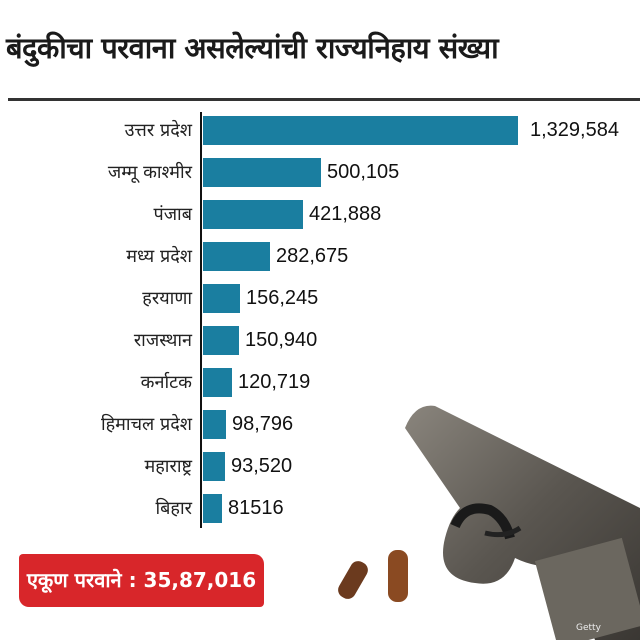 The height and width of the screenshot is (640, 640). Describe the element at coordinates (320, 424) in the screenshot. I see `bar-row: हिमाचल प्रदेश 98,796` at that location.